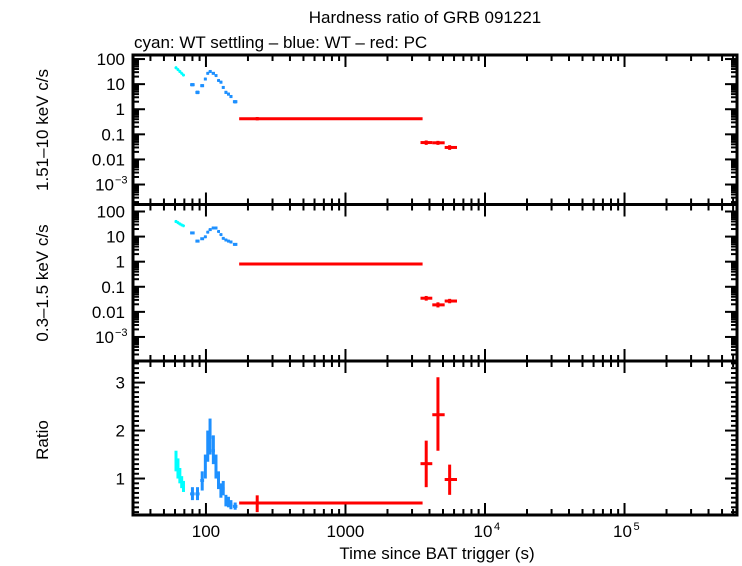 The width and height of the screenshot is (742, 566). What do you see at coordinates (346, 531) in the screenshot?
I see `x-tick-label: 1000` at bounding box center [346, 531].